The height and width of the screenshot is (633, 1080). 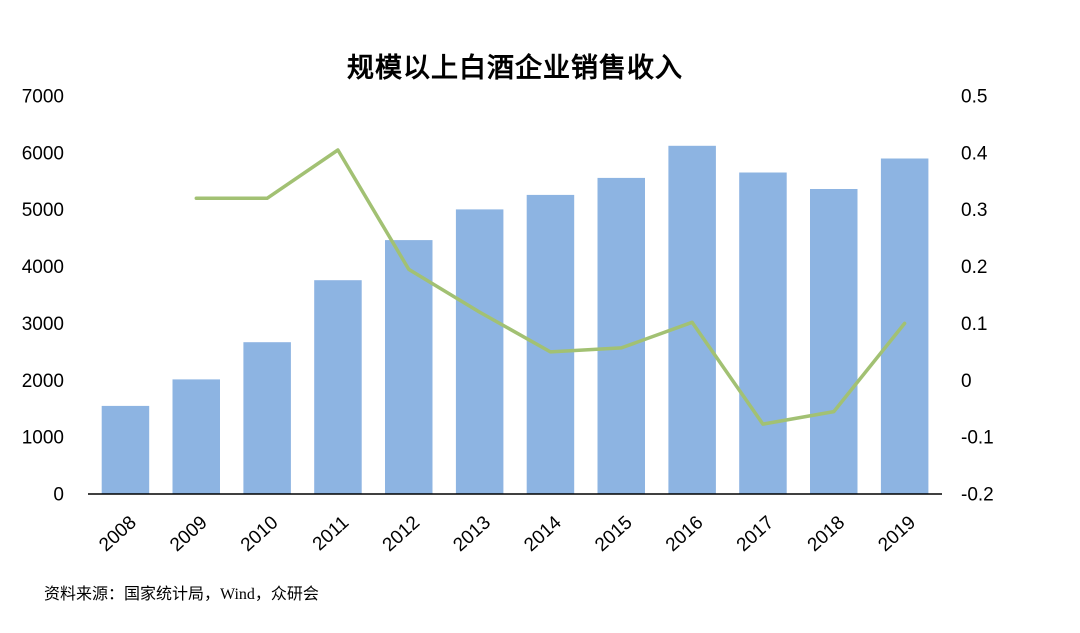 I want to click on x-axis-tick-label: 2019, so click(x=896, y=534).